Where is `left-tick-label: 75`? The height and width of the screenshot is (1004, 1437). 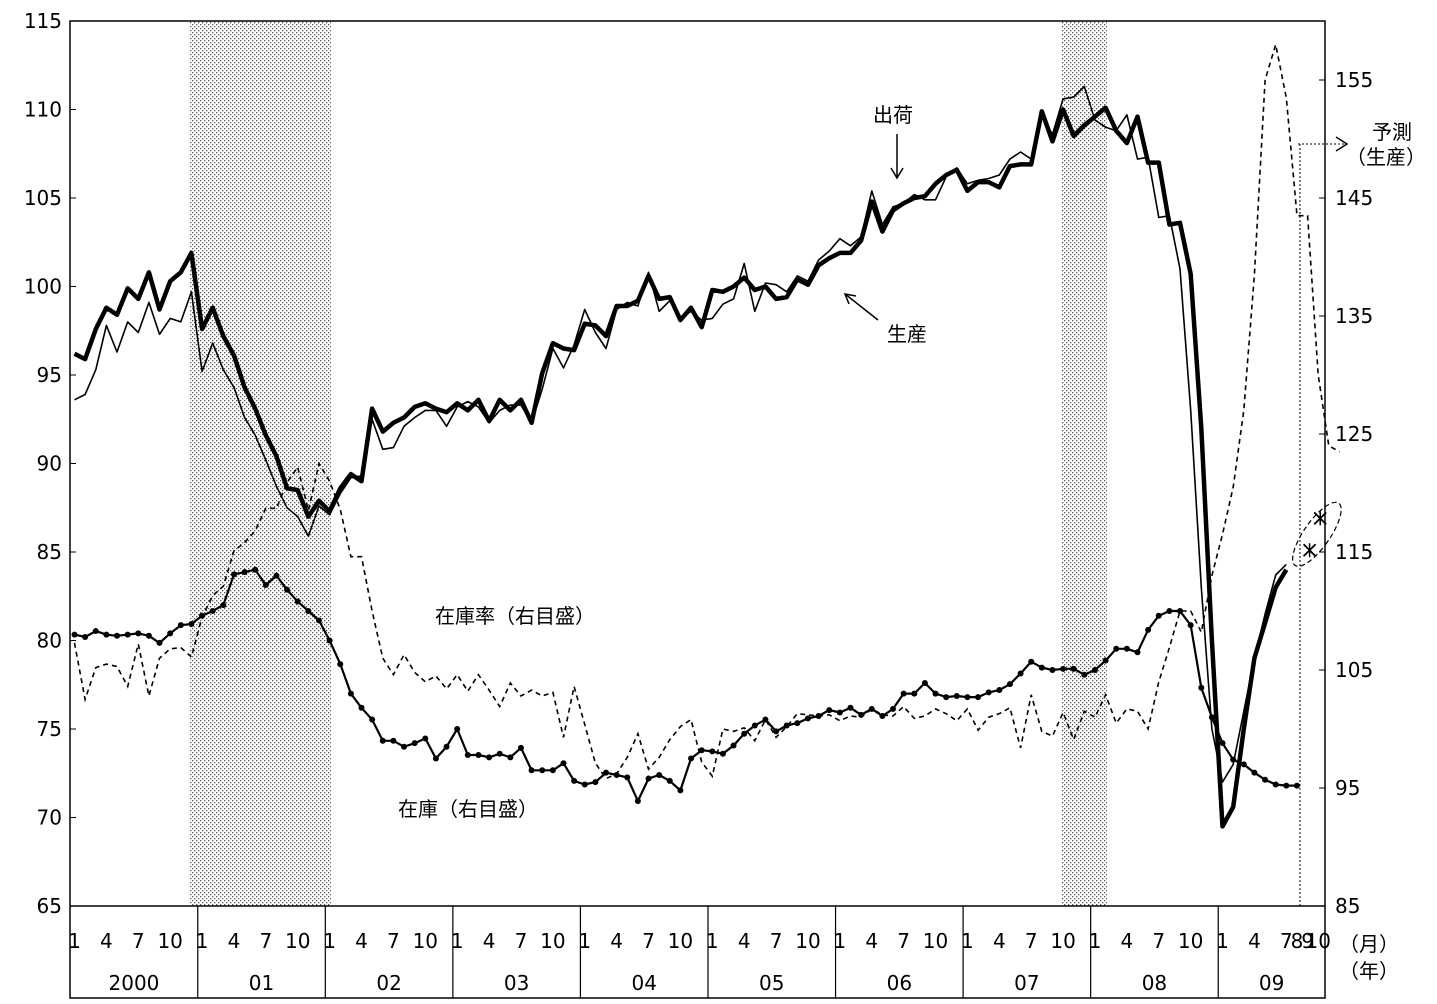
left-tick-label: 75 is located at coordinates (49, 729).